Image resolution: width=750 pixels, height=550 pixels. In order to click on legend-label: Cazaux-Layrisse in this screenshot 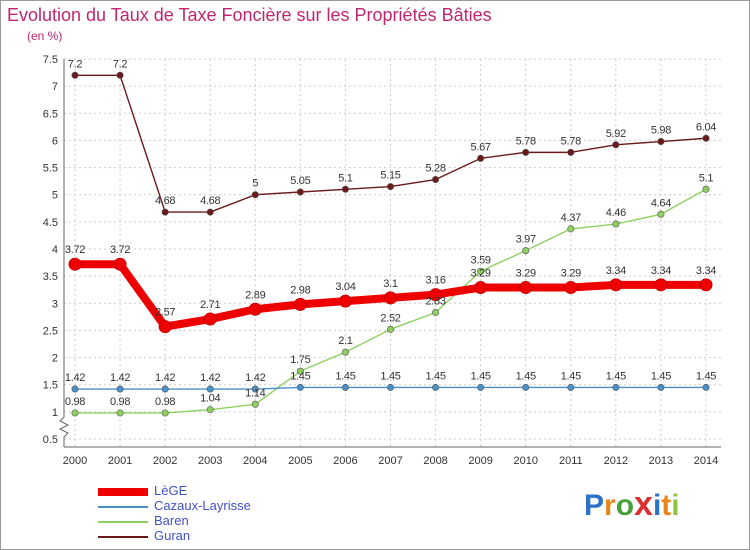, I will do `click(202, 505)`.